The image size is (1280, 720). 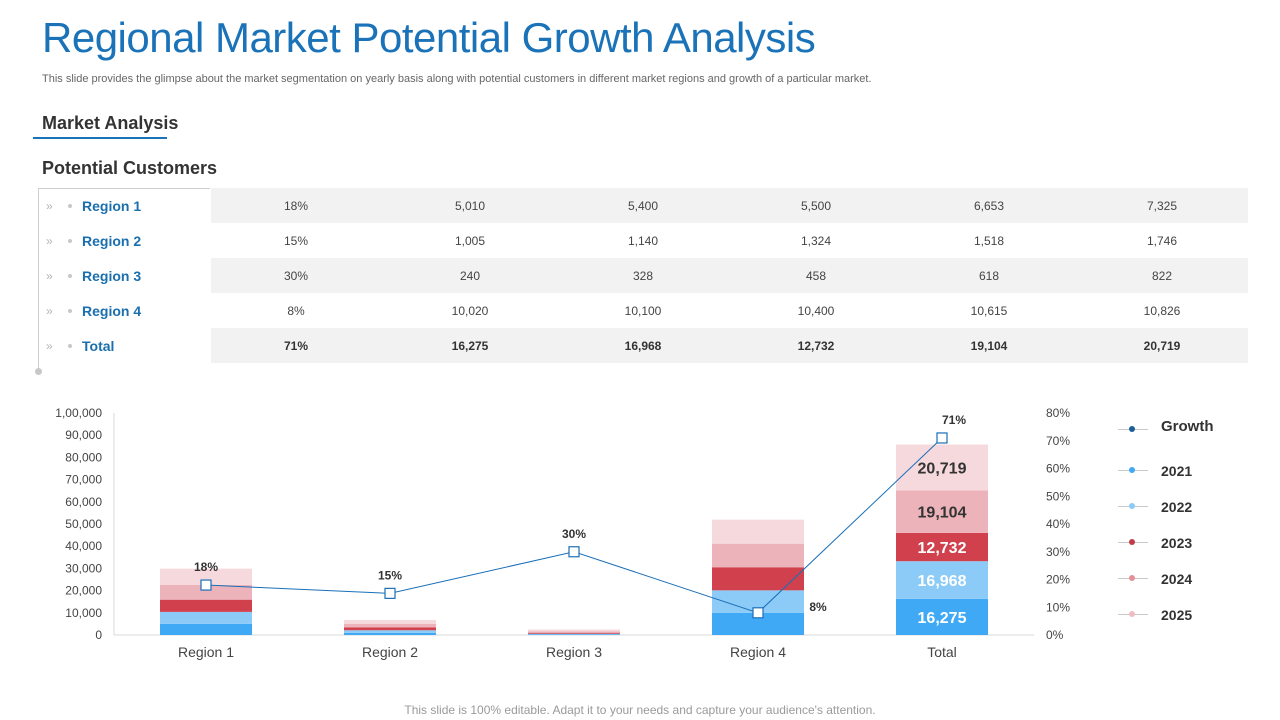 I want to click on table-cell: 71%, so click(x=296, y=345).